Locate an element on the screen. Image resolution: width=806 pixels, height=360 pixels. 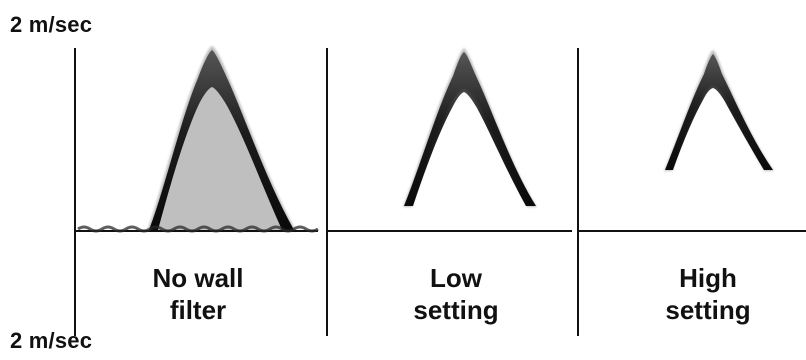
panel-3-spectral-waveform is located at coordinates (719, 110).